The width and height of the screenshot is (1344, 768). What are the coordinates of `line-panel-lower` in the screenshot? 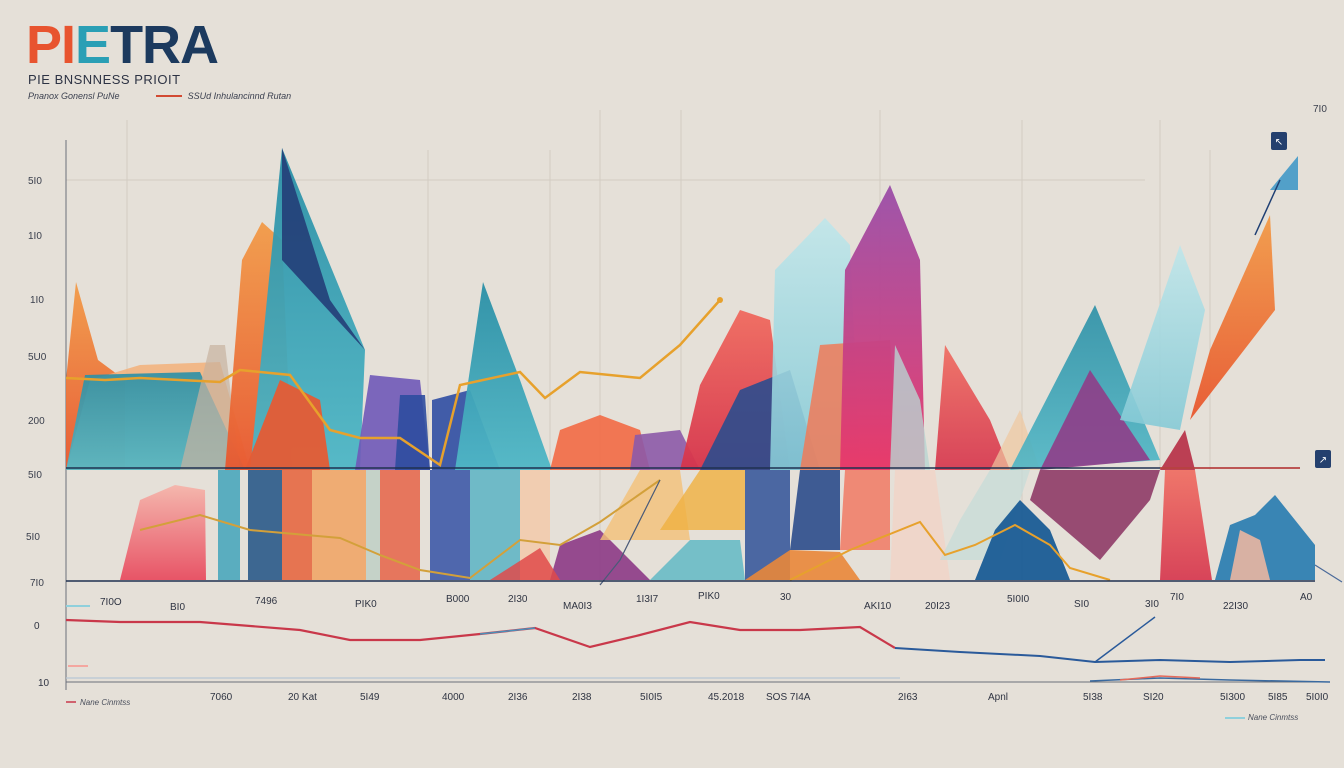 It's located at (698, 644).